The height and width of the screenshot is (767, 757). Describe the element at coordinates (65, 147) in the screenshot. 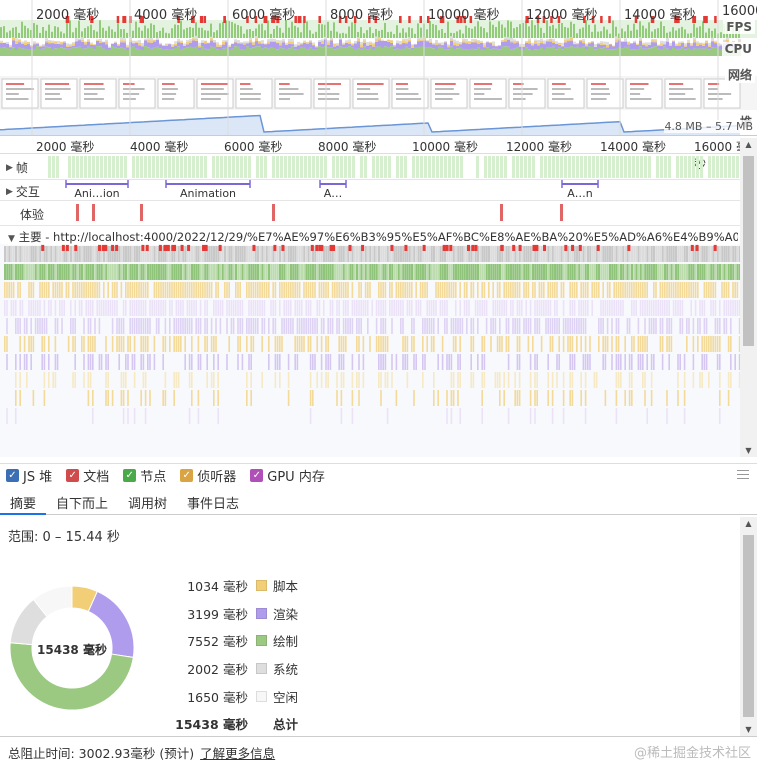

I see `ruler-label: 2000 毫秒` at that location.